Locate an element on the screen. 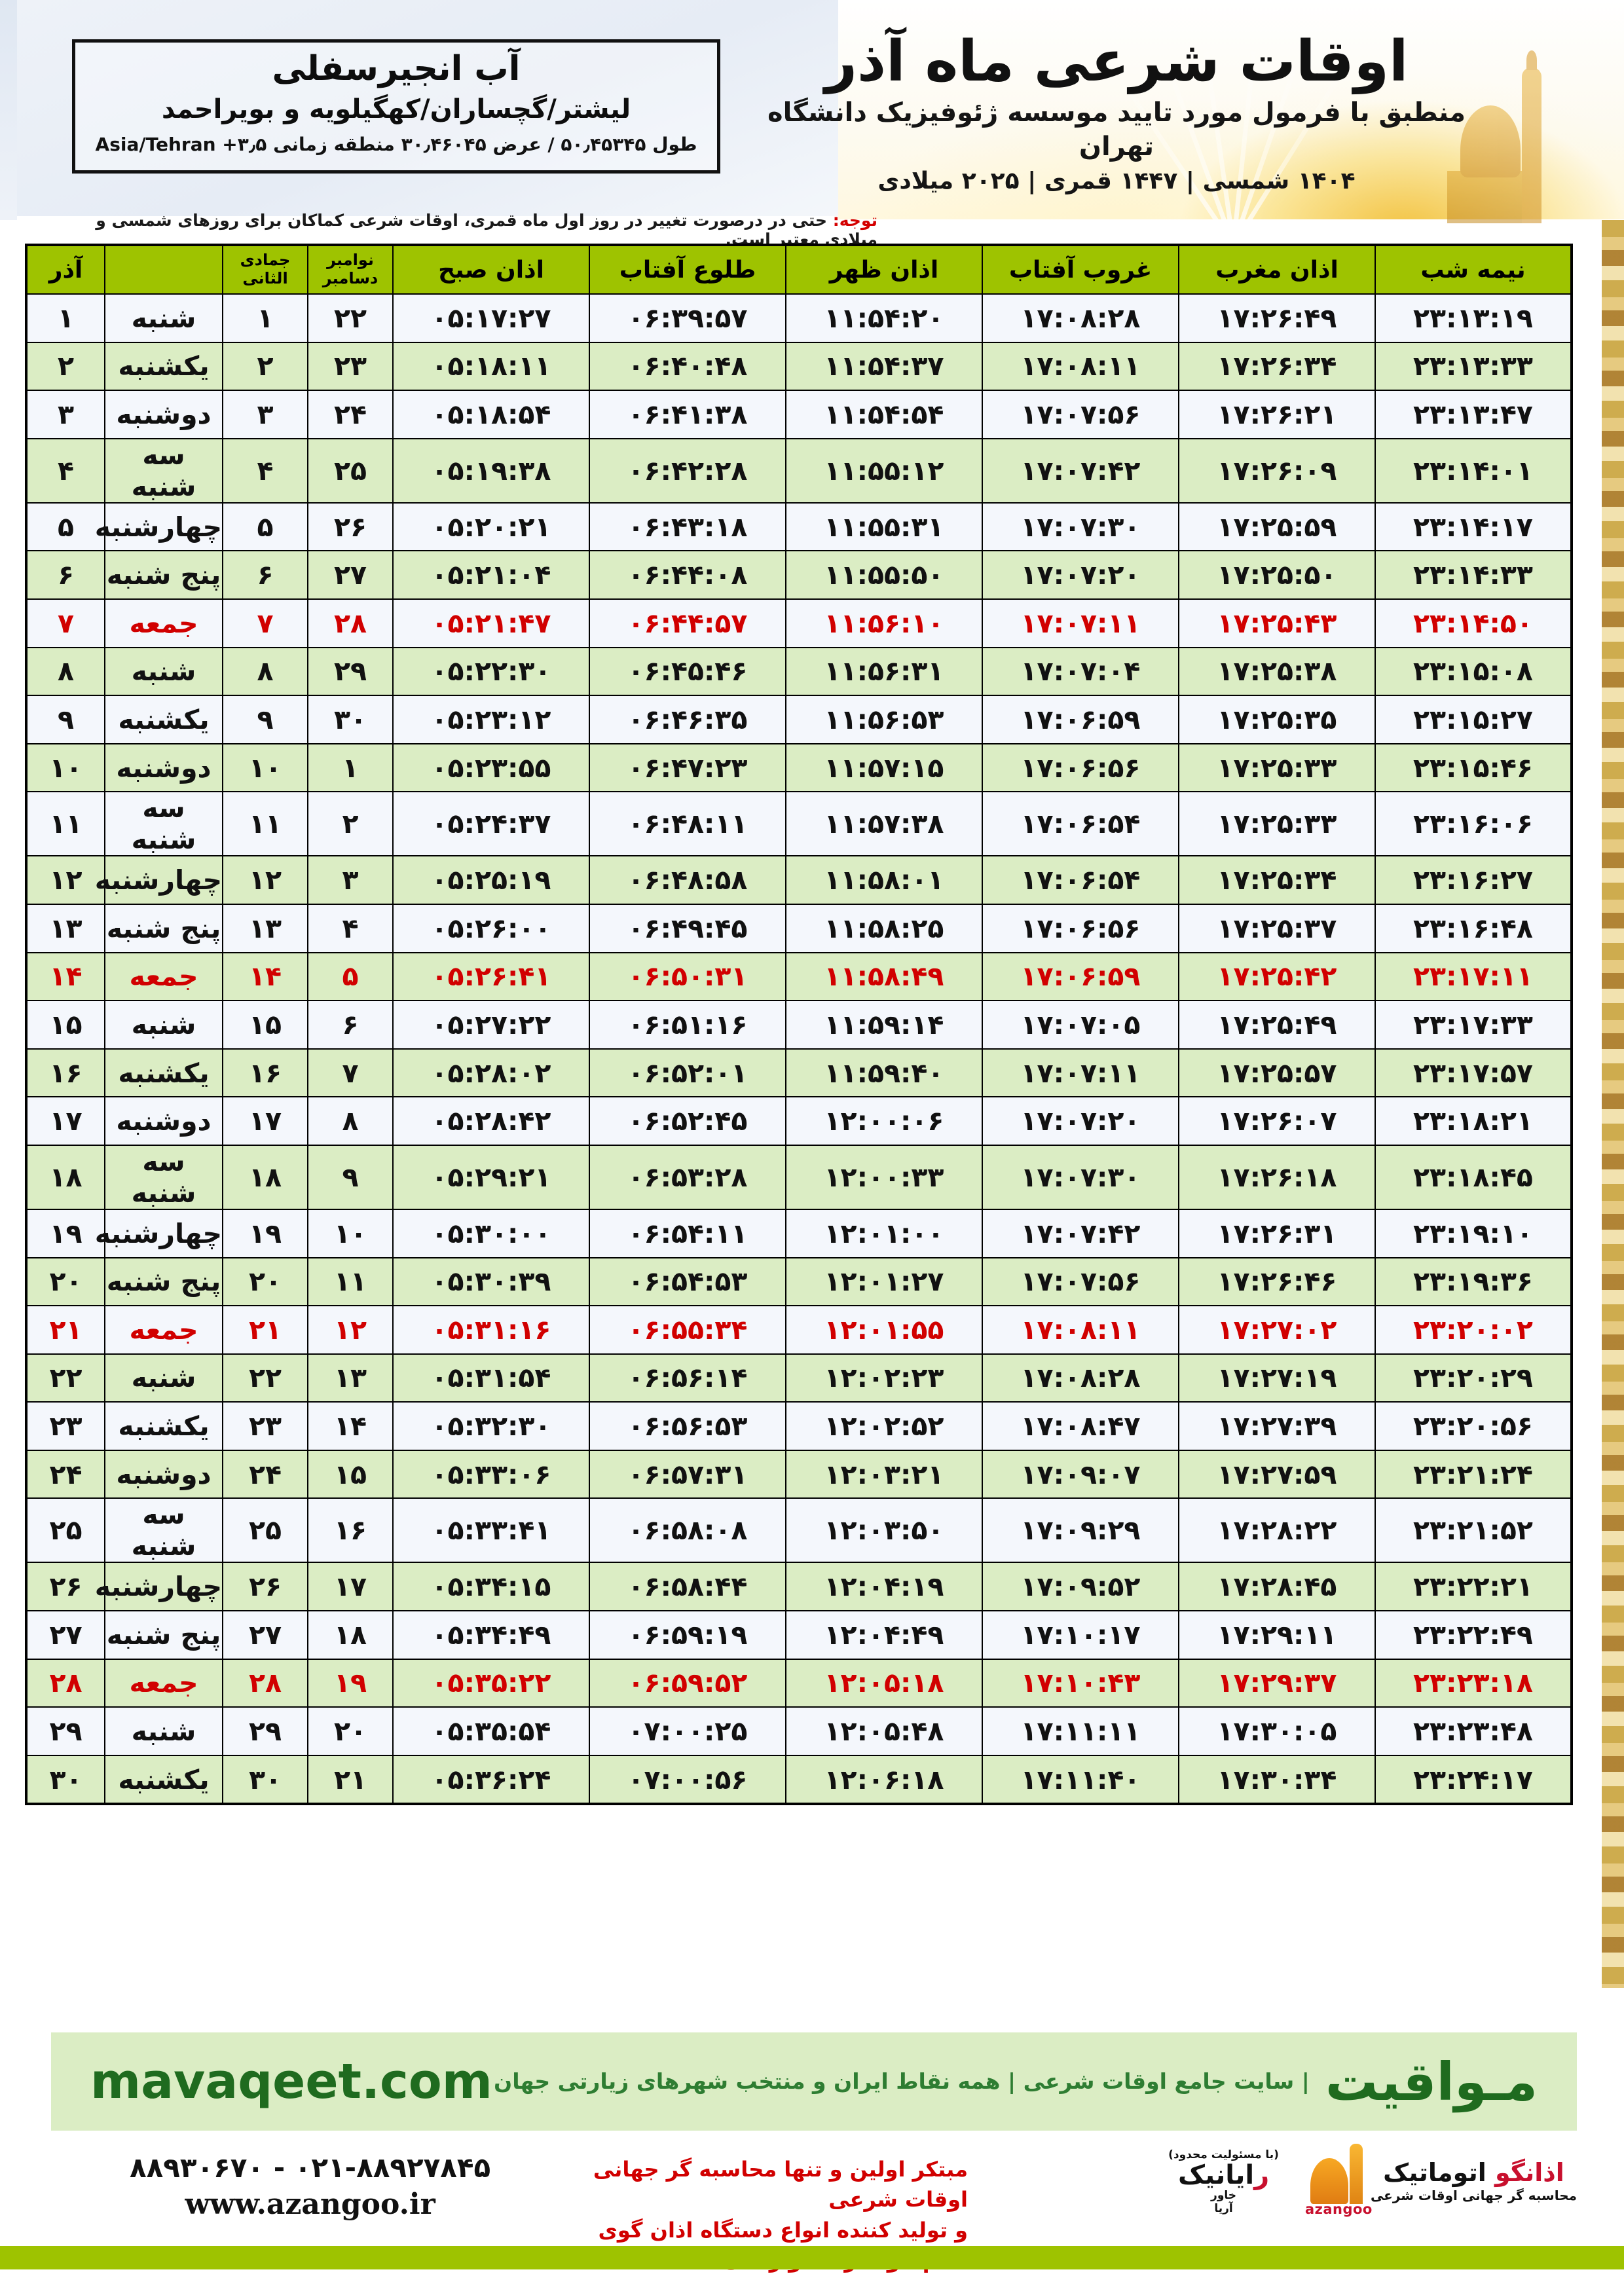 This screenshot has width=1624, height=2276. column-header-fajr: اذان صبح is located at coordinates (491, 269).